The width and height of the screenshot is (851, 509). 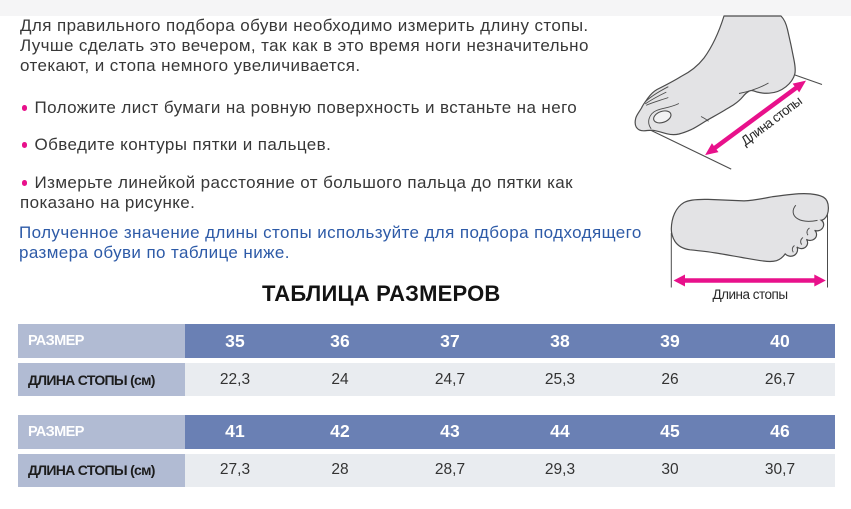 I want to click on svg-text: Длина стопы, so click(x=749, y=294).